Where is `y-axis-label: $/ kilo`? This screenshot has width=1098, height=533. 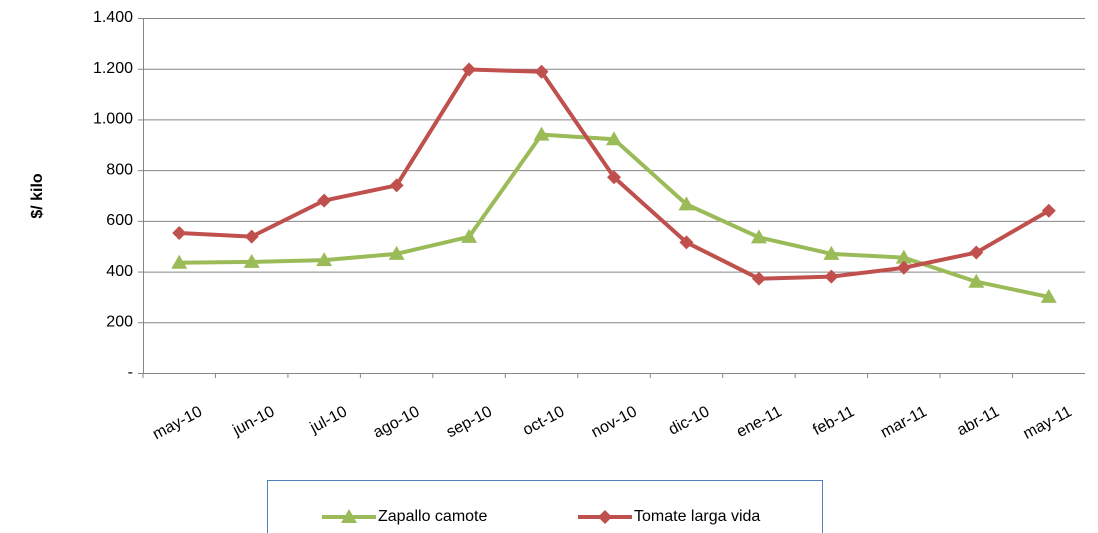 y-axis-label: $/ kilo is located at coordinates (37, 196).